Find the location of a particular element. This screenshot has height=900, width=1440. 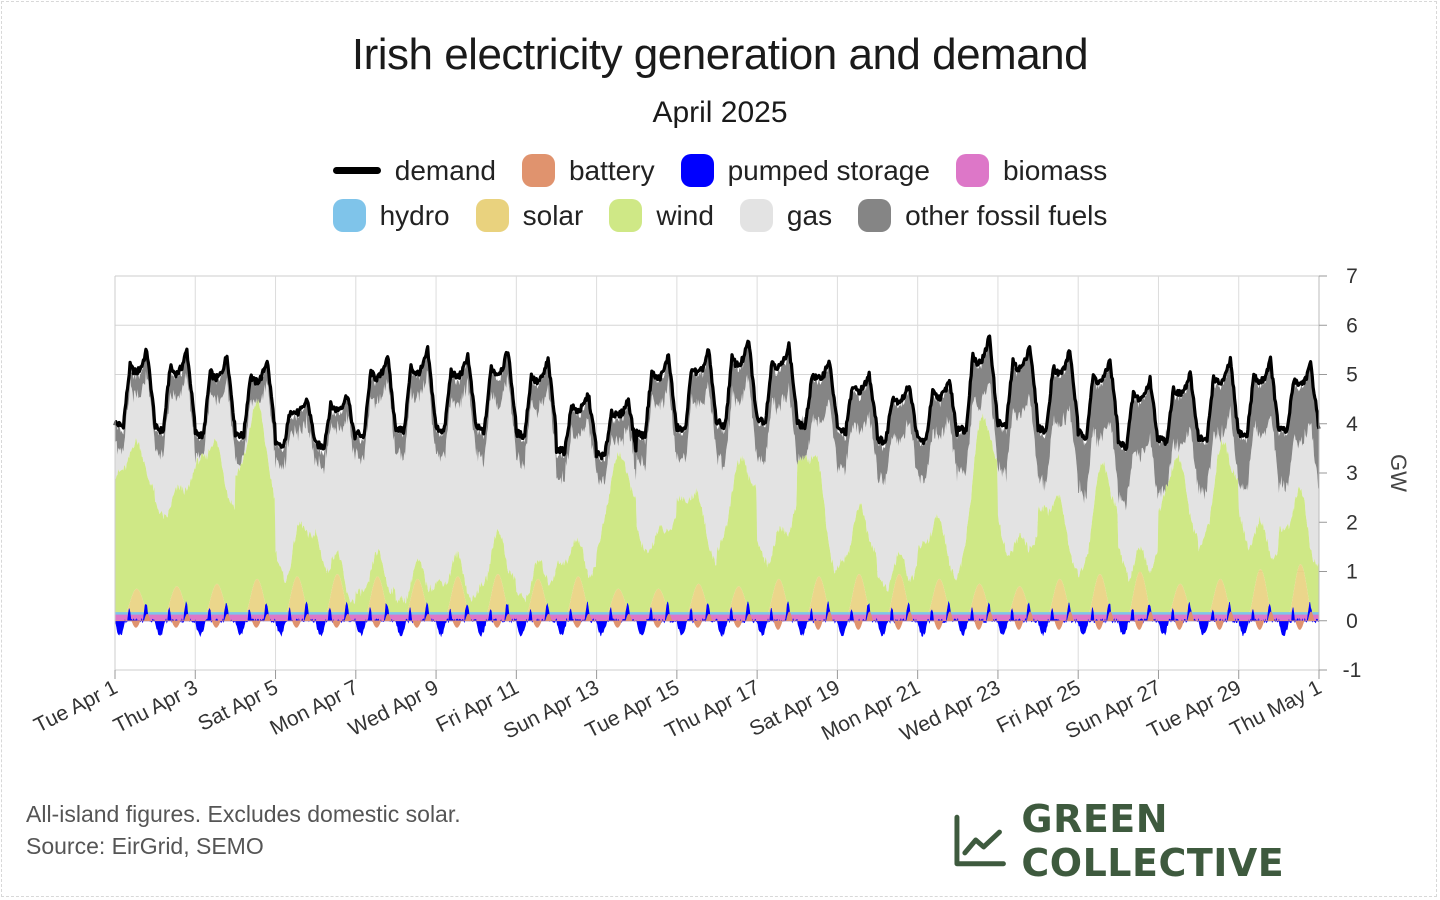

y-tick-label: 1 is located at coordinates (1352, 572).